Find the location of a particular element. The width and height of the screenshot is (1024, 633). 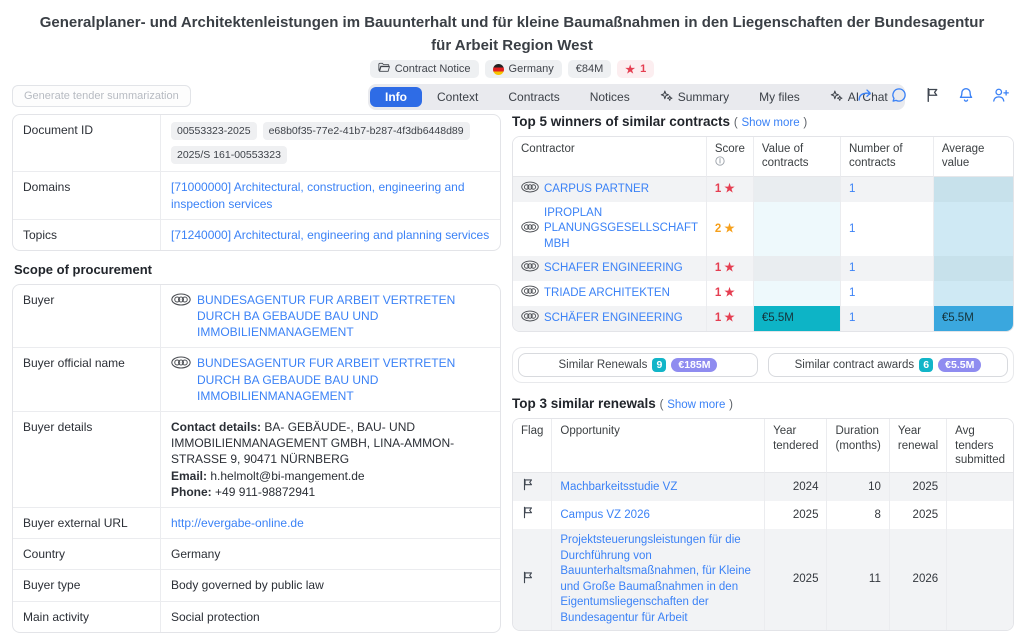

tab-ai-chat: AI Chat is located at coordinates (859, 97).